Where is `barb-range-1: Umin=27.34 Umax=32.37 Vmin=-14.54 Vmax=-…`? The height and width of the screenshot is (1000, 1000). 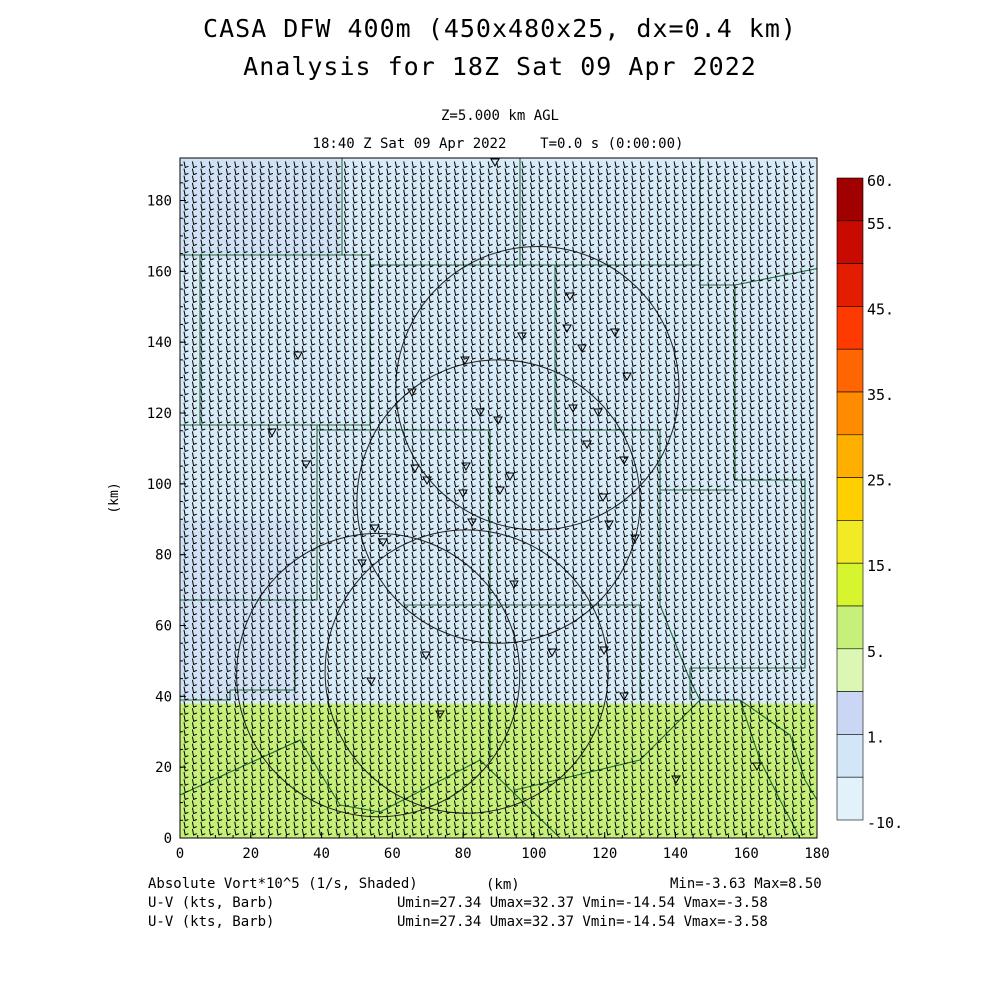 barb-range-1: Umin=27.34 Umax=32.37 Vmin=-14.54 Vmax=-… is located at coordinates (582, 903).